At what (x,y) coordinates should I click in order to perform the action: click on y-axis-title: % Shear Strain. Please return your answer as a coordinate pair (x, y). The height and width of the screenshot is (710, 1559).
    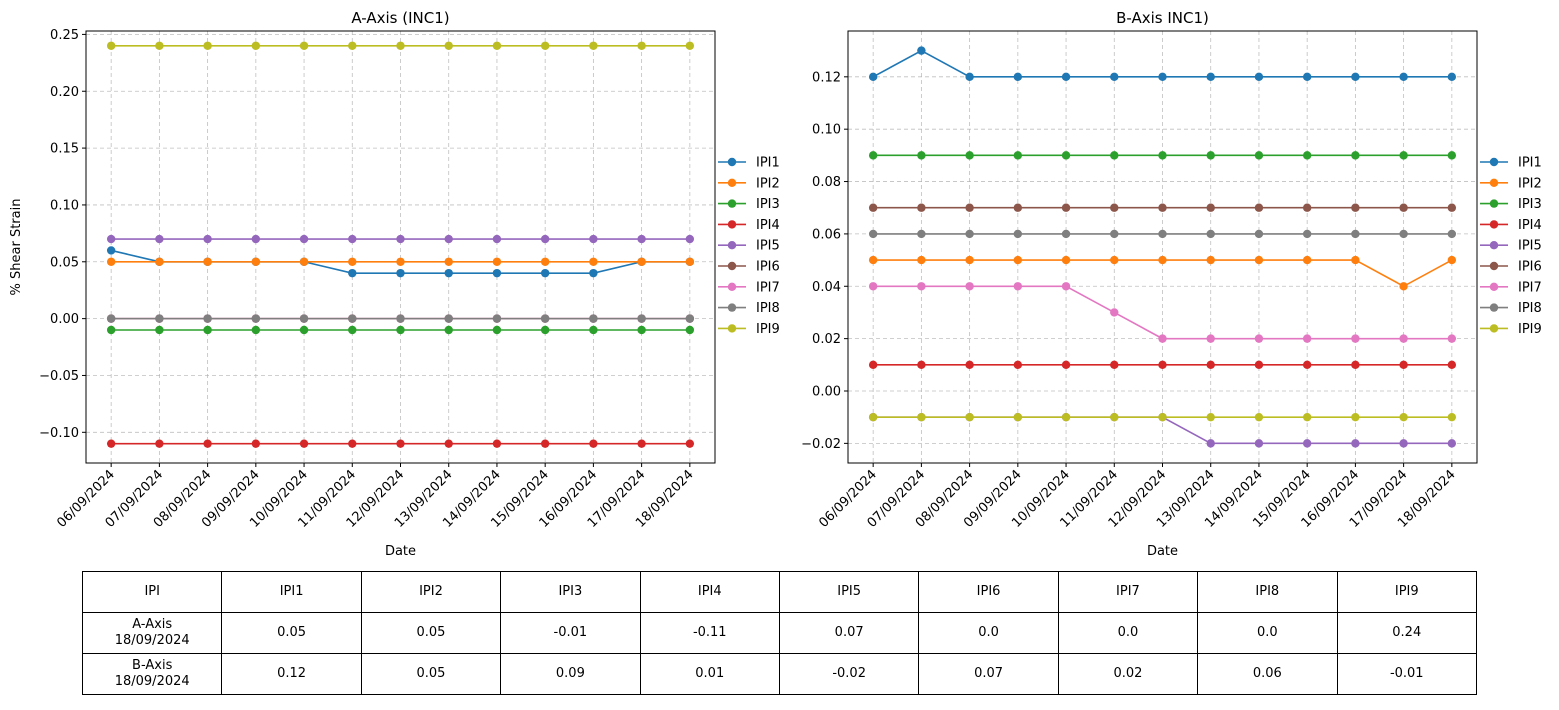
    Looking at the image, I should click on (16, 247).